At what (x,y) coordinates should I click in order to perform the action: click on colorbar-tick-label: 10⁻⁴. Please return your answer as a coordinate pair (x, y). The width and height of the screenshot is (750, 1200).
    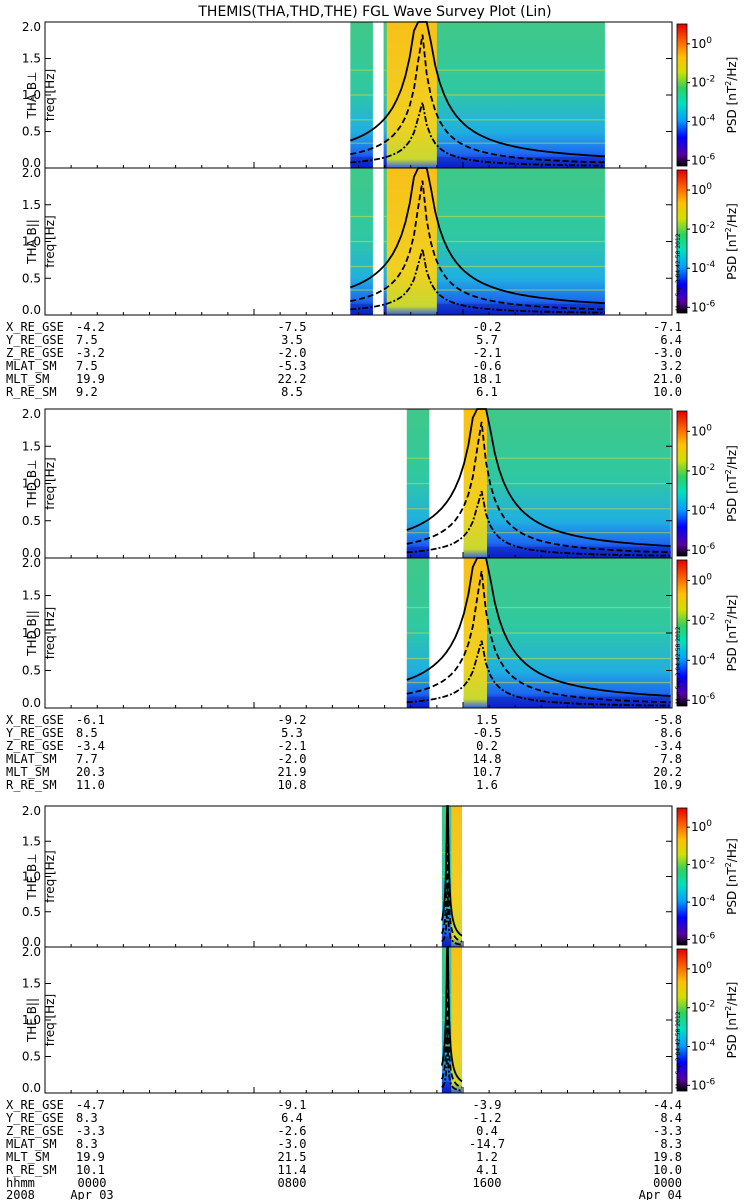
    Looking at the image, I should click on (703, 510).